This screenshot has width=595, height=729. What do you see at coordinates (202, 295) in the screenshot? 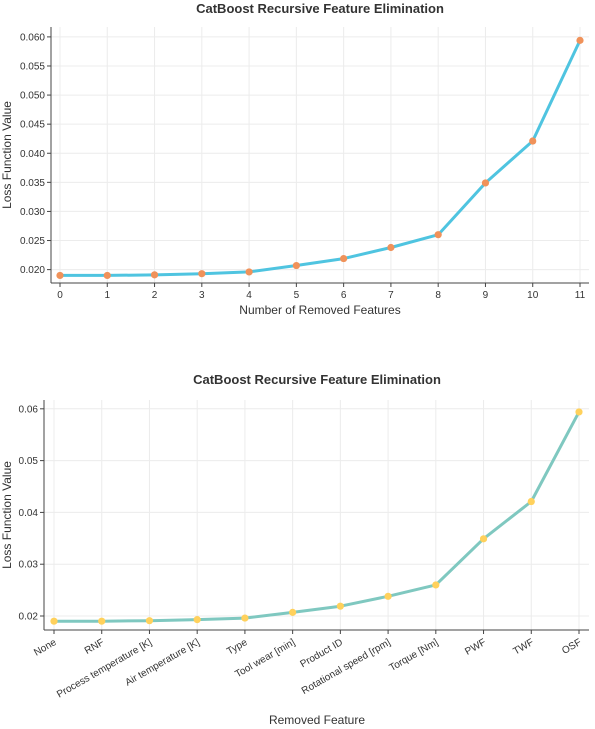
I see `chart1-x-tick-label: 3` at bounding box center [202, 295].